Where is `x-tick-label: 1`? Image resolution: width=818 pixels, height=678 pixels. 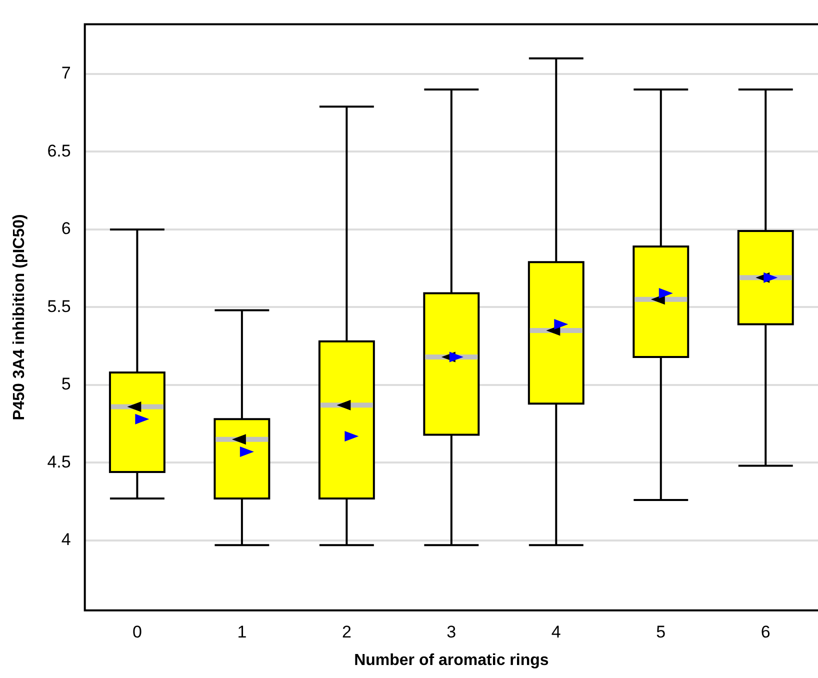
x-tick-label: 1 is located at coordinates (242, 632).